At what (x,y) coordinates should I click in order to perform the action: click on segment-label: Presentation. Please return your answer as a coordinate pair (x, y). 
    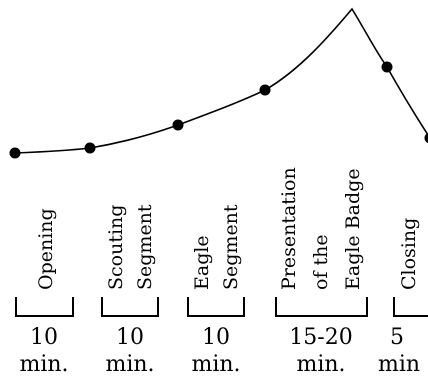
    Looking at the image, I should click on (289, 228).